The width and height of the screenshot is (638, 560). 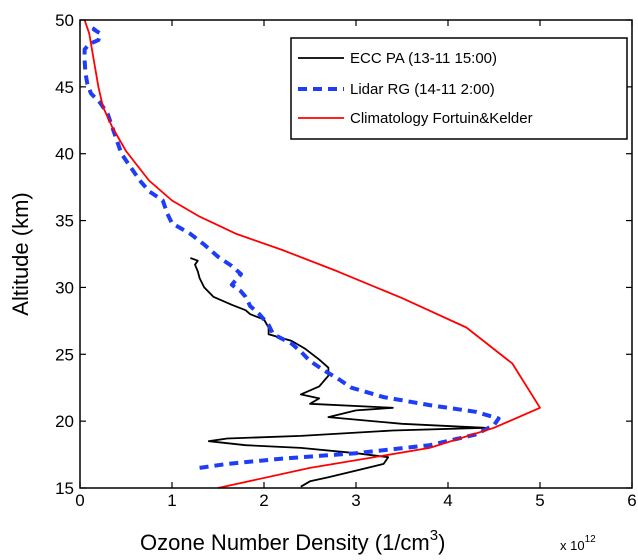 What do you see at coordinates (591, 539) in the screenshot?
I see `x-multiplier-exp: 12` at bounding box center [591, 539].